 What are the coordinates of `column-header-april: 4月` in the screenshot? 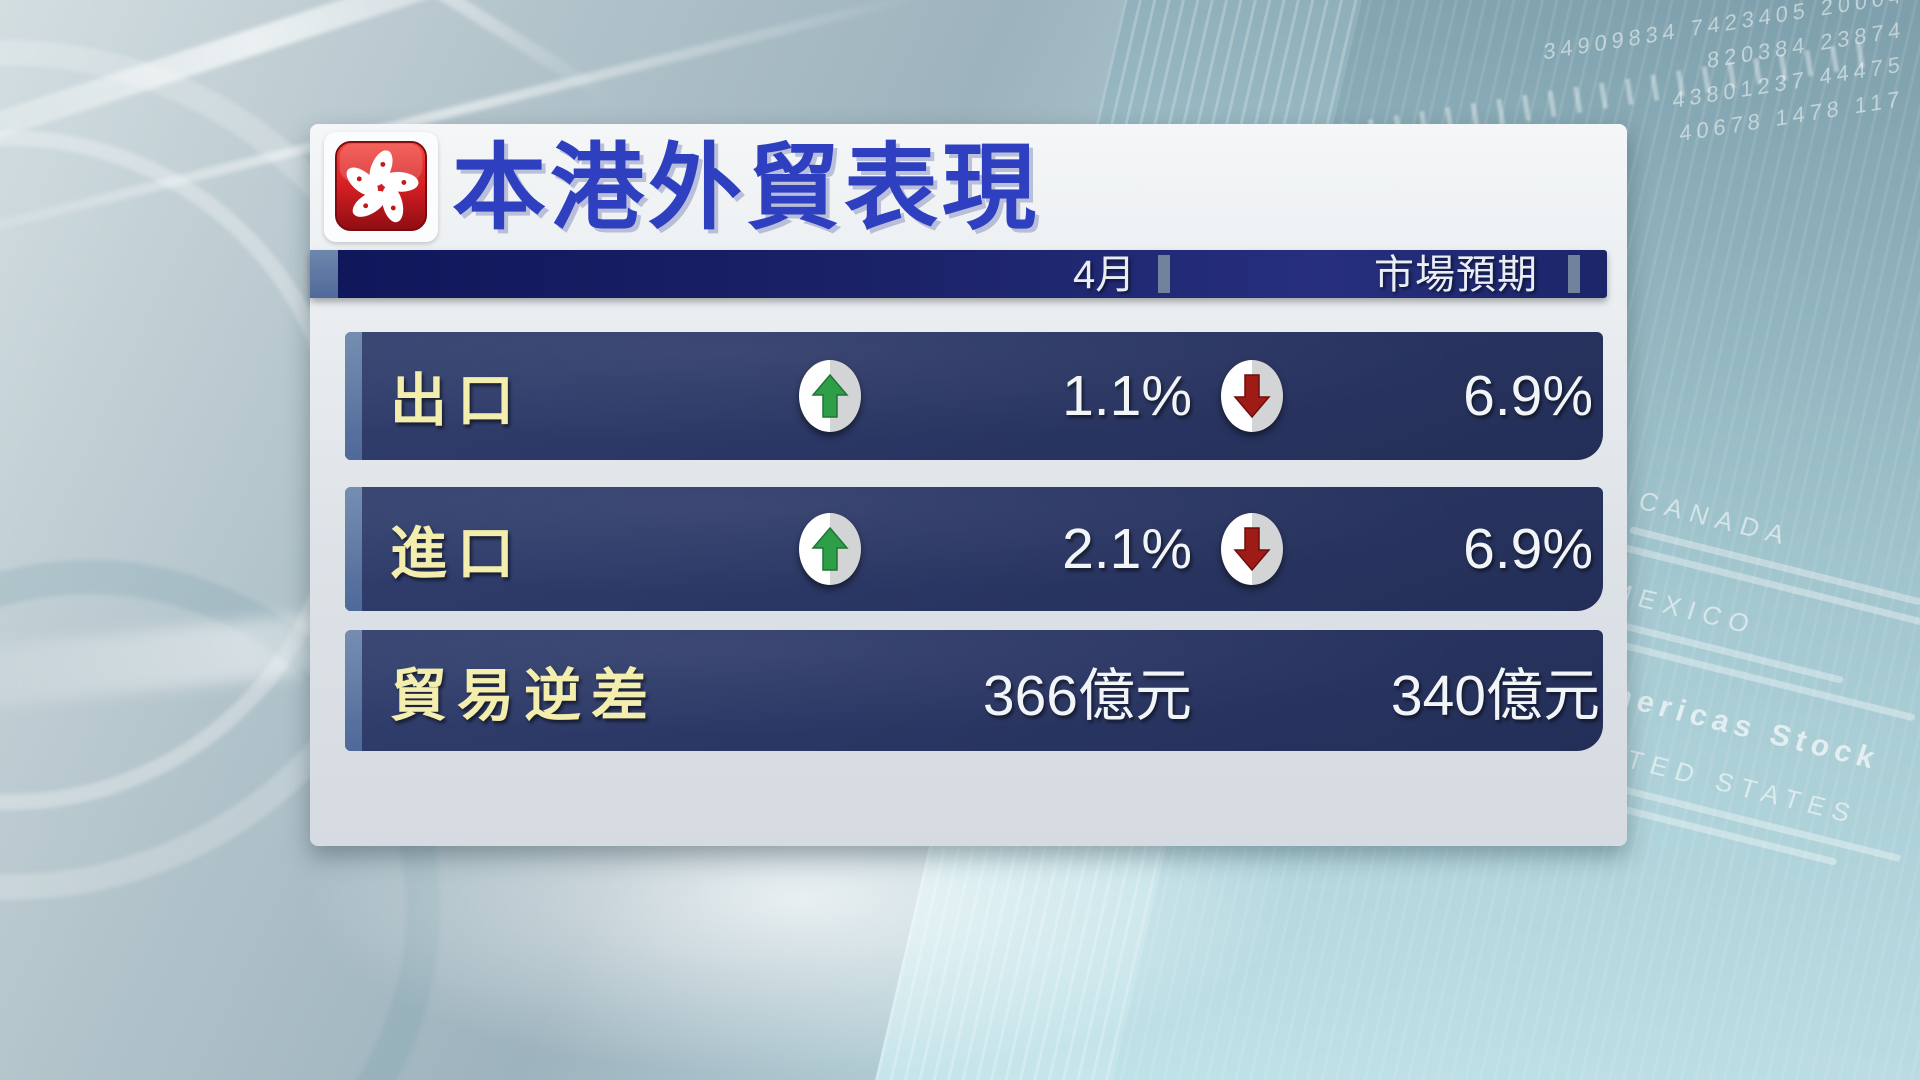 It's located at (1104, 275).